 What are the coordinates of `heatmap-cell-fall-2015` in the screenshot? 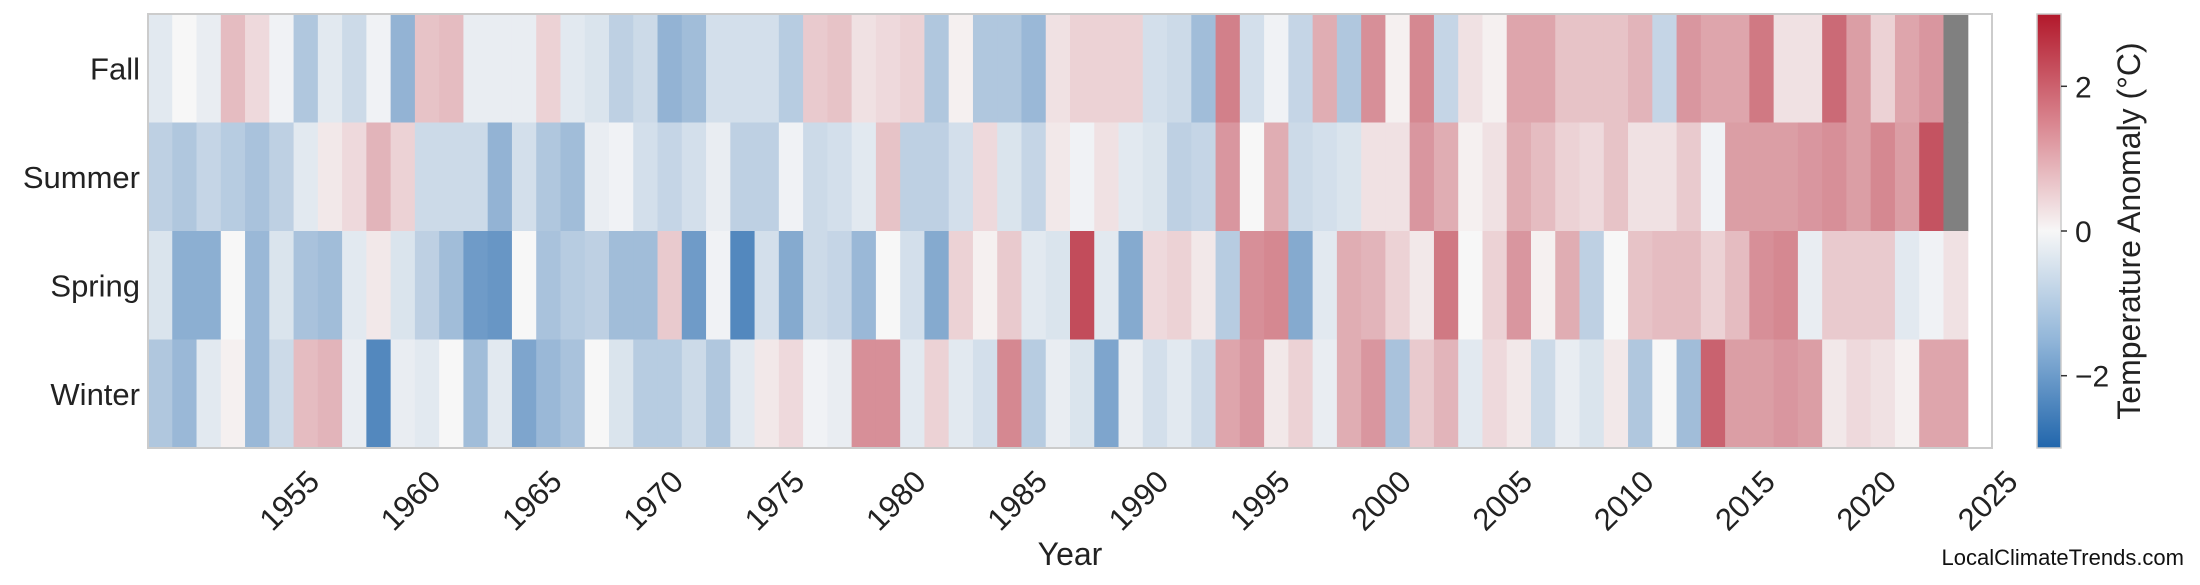 It's located at (1737, 69).